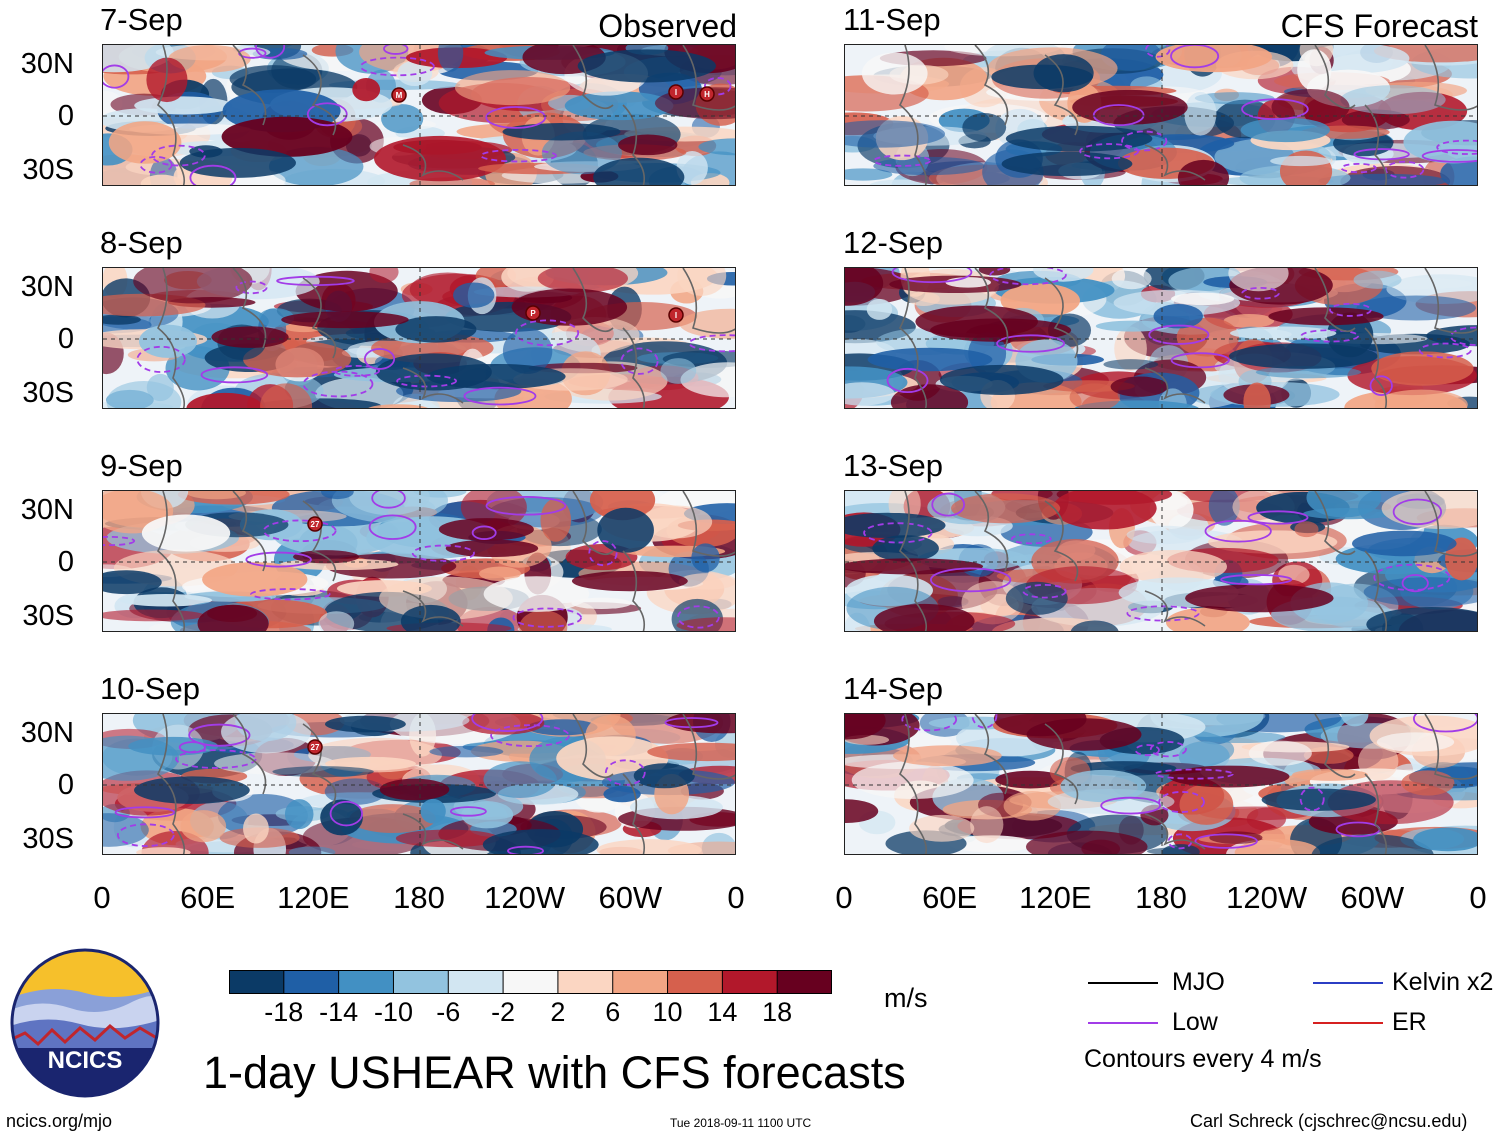 This screenshot has width=1510, height=1137. I want to click on map-panel-9-sep: 27, so click(419, 561).